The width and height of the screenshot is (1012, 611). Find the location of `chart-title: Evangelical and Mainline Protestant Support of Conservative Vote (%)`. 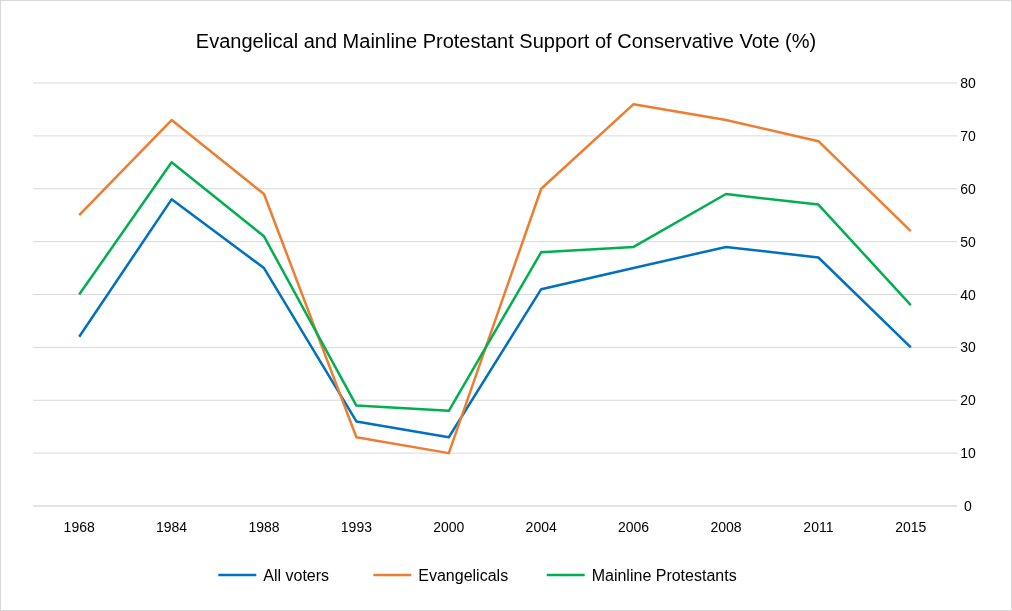

chart-title: Evangelical and Mainline Protestant Support of Conservative Vote (%) is located at coordinates (506, 41).